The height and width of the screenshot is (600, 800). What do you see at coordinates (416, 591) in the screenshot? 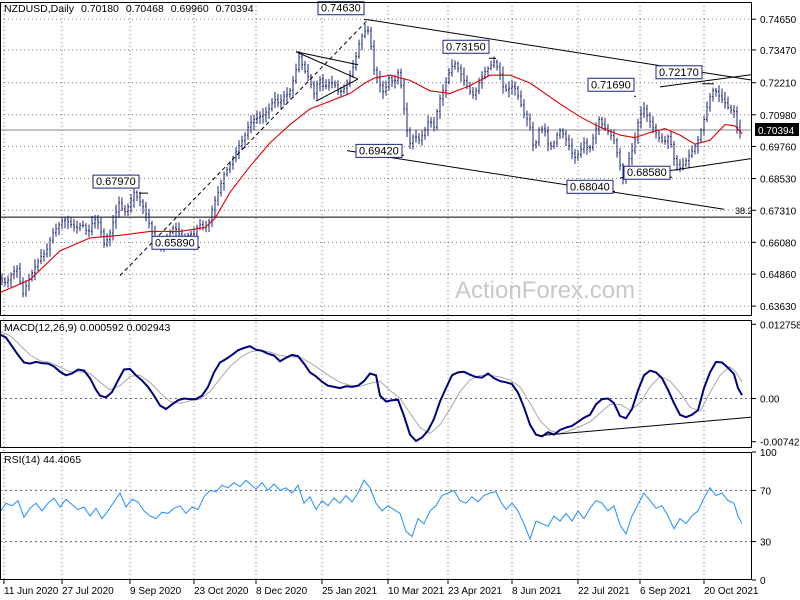
I see `x-tick-label: 10 Mar 2021` at bounding box center [416, 591].